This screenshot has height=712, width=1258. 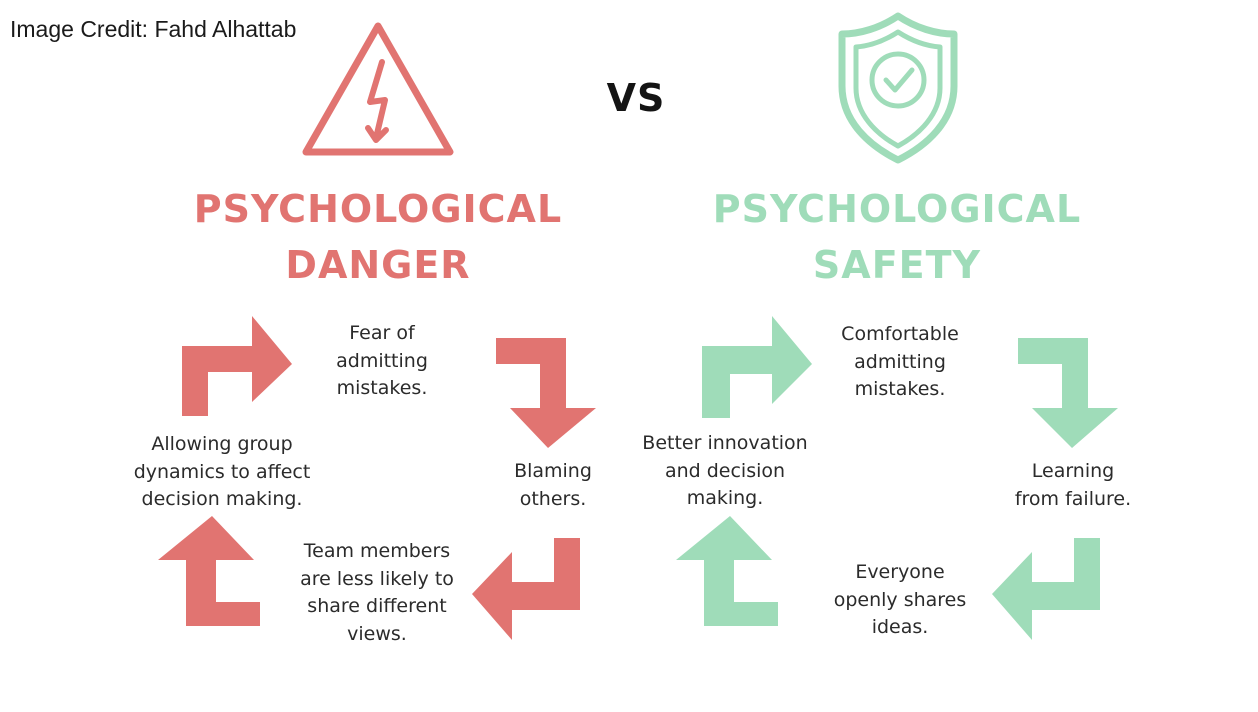 What do you see at coordinates (526, 589) in the screenshot?
I see `danger-arrow-bottom-right` at bounding box center [526, 589].